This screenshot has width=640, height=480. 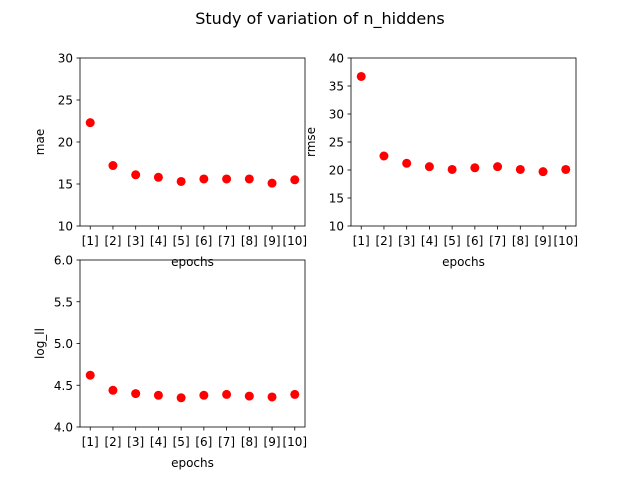 I want to click on figure-title: Study of variation of n_hiddens, so click(x=320, y=19).